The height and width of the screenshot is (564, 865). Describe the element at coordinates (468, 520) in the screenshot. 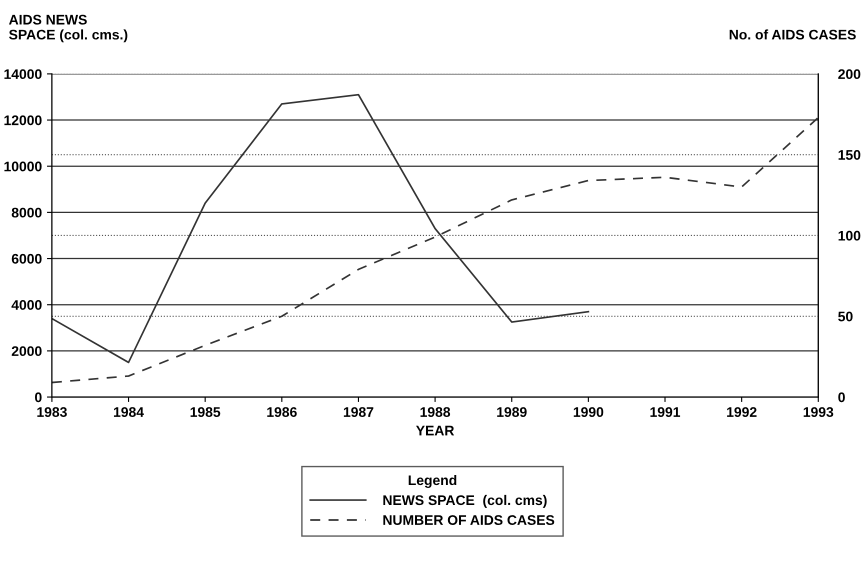

I see `legend-label: NUMBER OF AIDS CASES` at that location.